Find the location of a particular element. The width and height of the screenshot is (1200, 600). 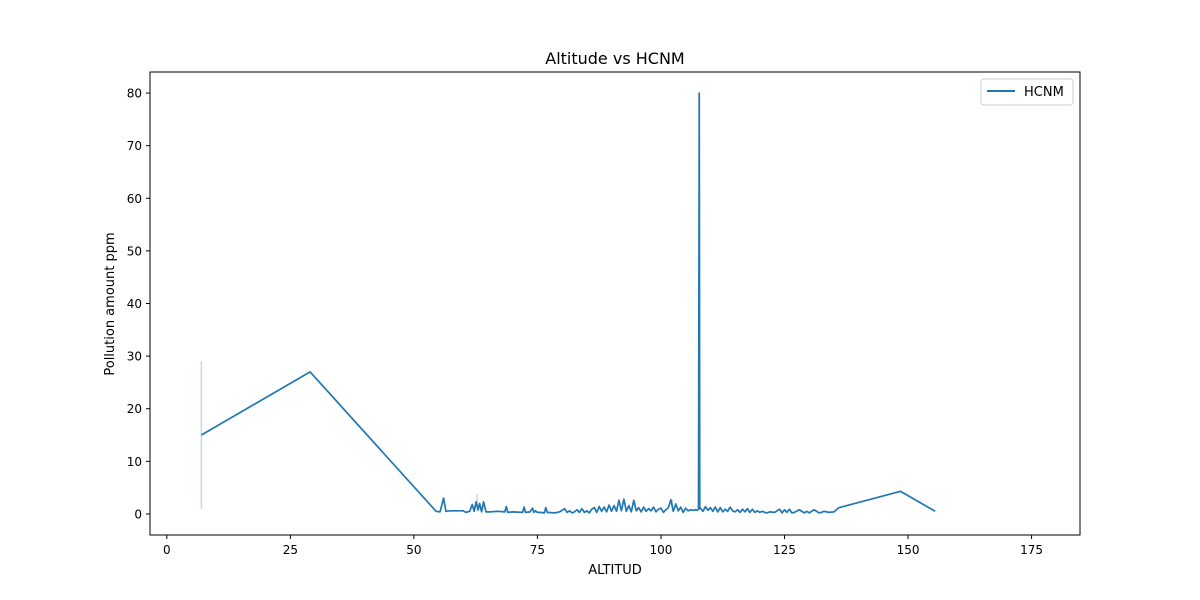

y-axis-label: Pollution amount ppm is located at coordinates (110, 303).